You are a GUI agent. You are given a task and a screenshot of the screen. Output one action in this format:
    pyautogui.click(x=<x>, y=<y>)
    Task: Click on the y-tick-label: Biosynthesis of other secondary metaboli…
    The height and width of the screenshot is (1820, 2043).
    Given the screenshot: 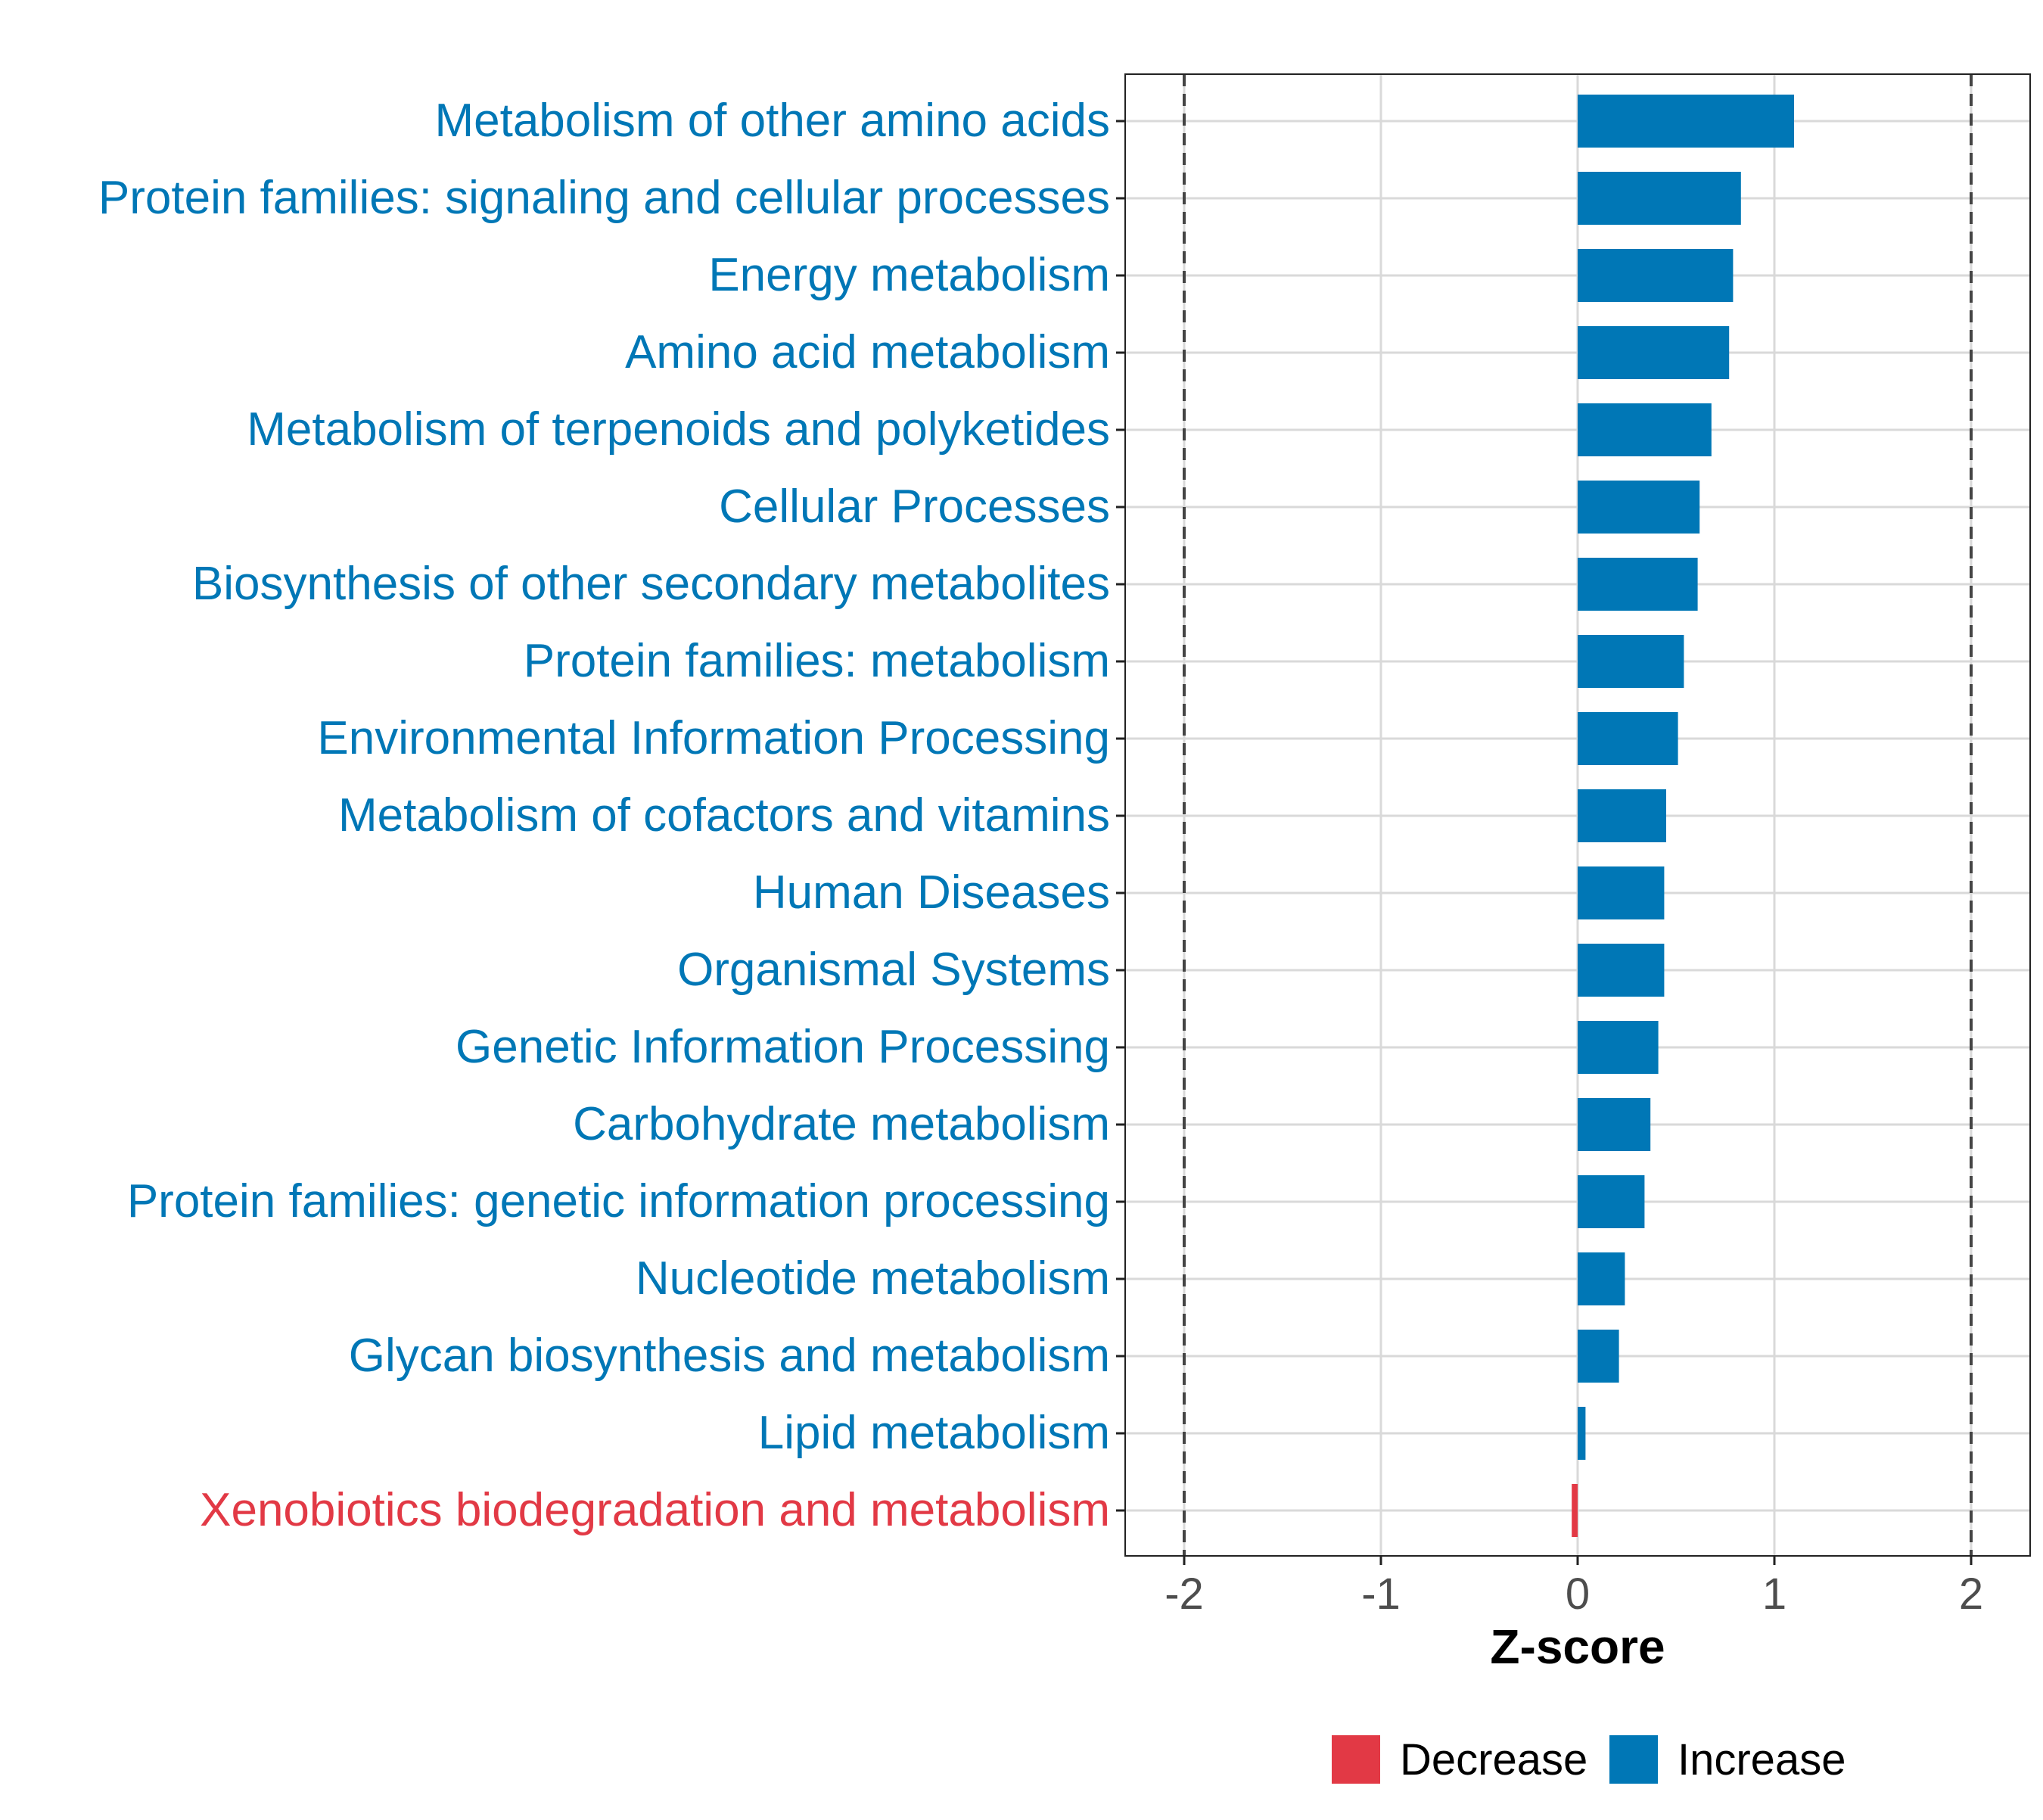 What is the action you would take?
    pyautogui.click(x=651, y=584)
    